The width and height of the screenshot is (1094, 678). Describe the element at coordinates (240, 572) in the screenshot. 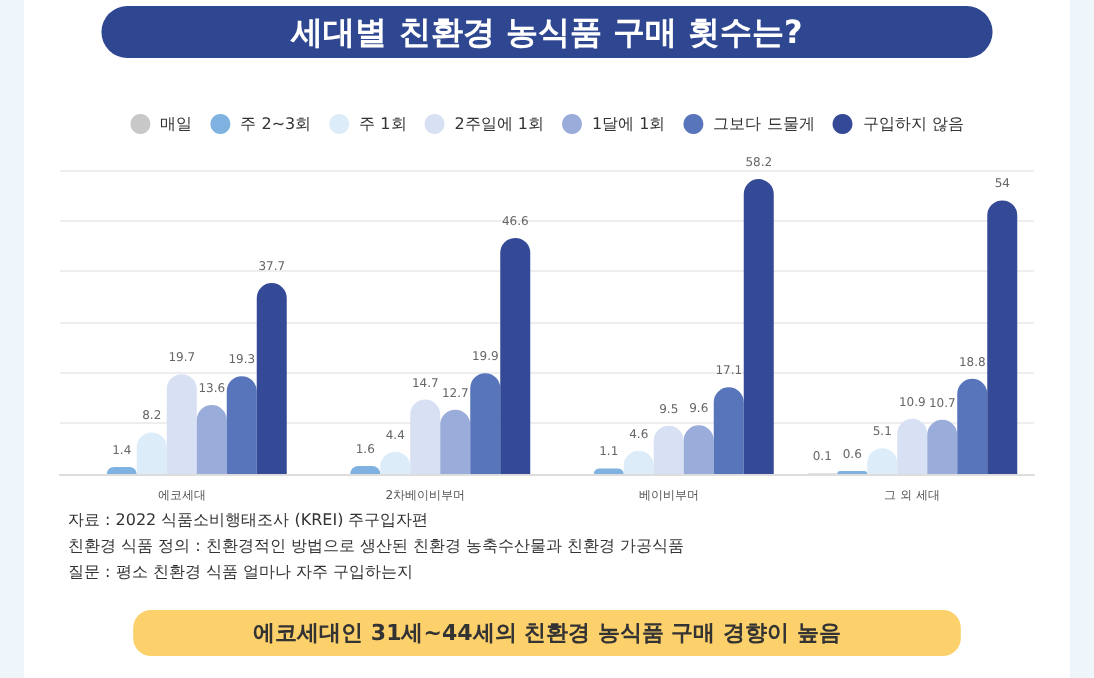

I see `text: 질문 : 평소 친환경 식품 얼마나 자주 구입하는지` at that location.